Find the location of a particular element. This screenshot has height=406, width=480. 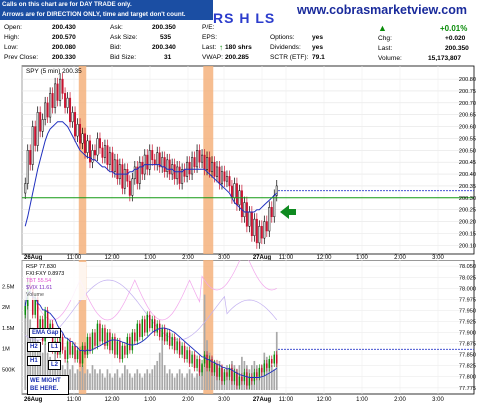

rsp-tick-label: 77.900 is located at coordinates (467, 334).